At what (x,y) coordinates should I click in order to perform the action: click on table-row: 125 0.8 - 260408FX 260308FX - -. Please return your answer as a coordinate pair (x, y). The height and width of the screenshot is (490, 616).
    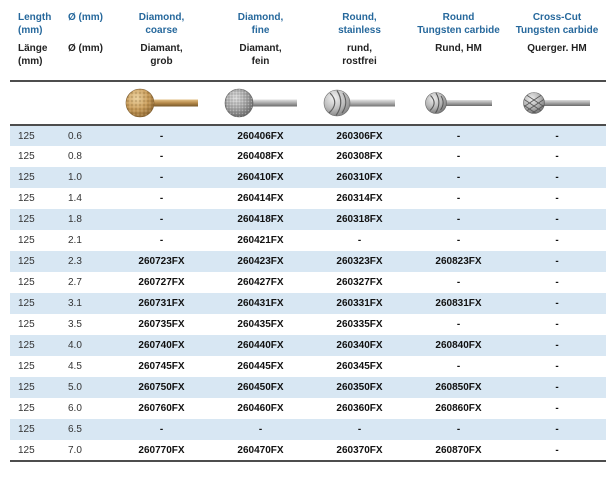
    Looking at the image, I should click on (308, 156).